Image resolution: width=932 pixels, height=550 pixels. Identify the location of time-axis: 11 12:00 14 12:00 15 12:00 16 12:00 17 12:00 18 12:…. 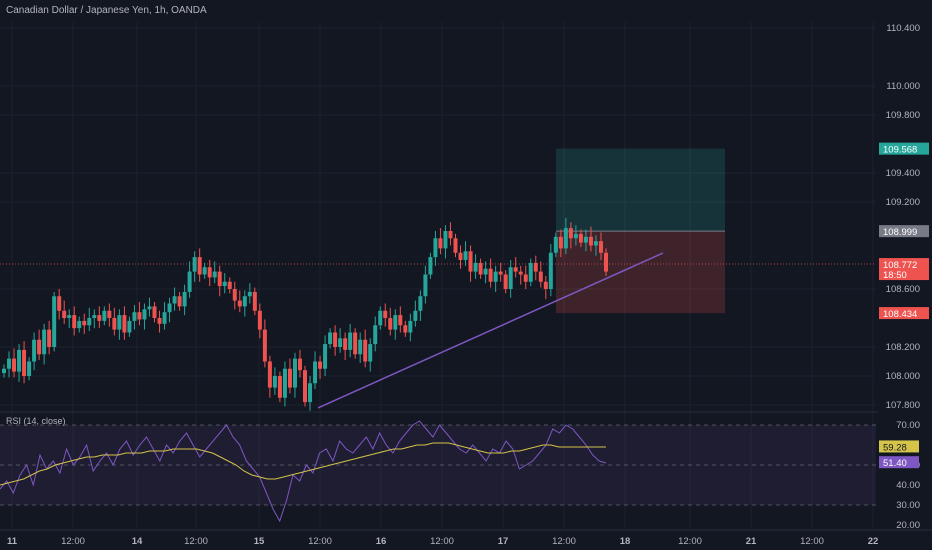
(466, 539).